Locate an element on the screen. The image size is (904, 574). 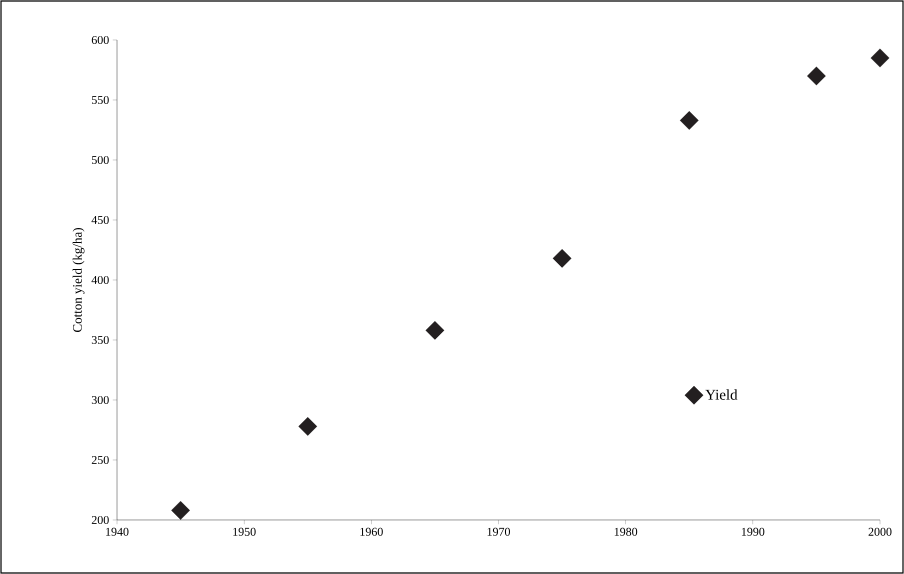
y-tick-label: 500 is located at coordinates (100, 160).